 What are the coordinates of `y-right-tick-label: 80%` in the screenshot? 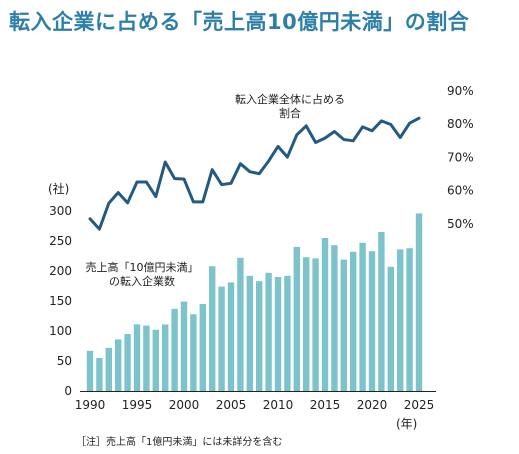 It's located at (460, 124).